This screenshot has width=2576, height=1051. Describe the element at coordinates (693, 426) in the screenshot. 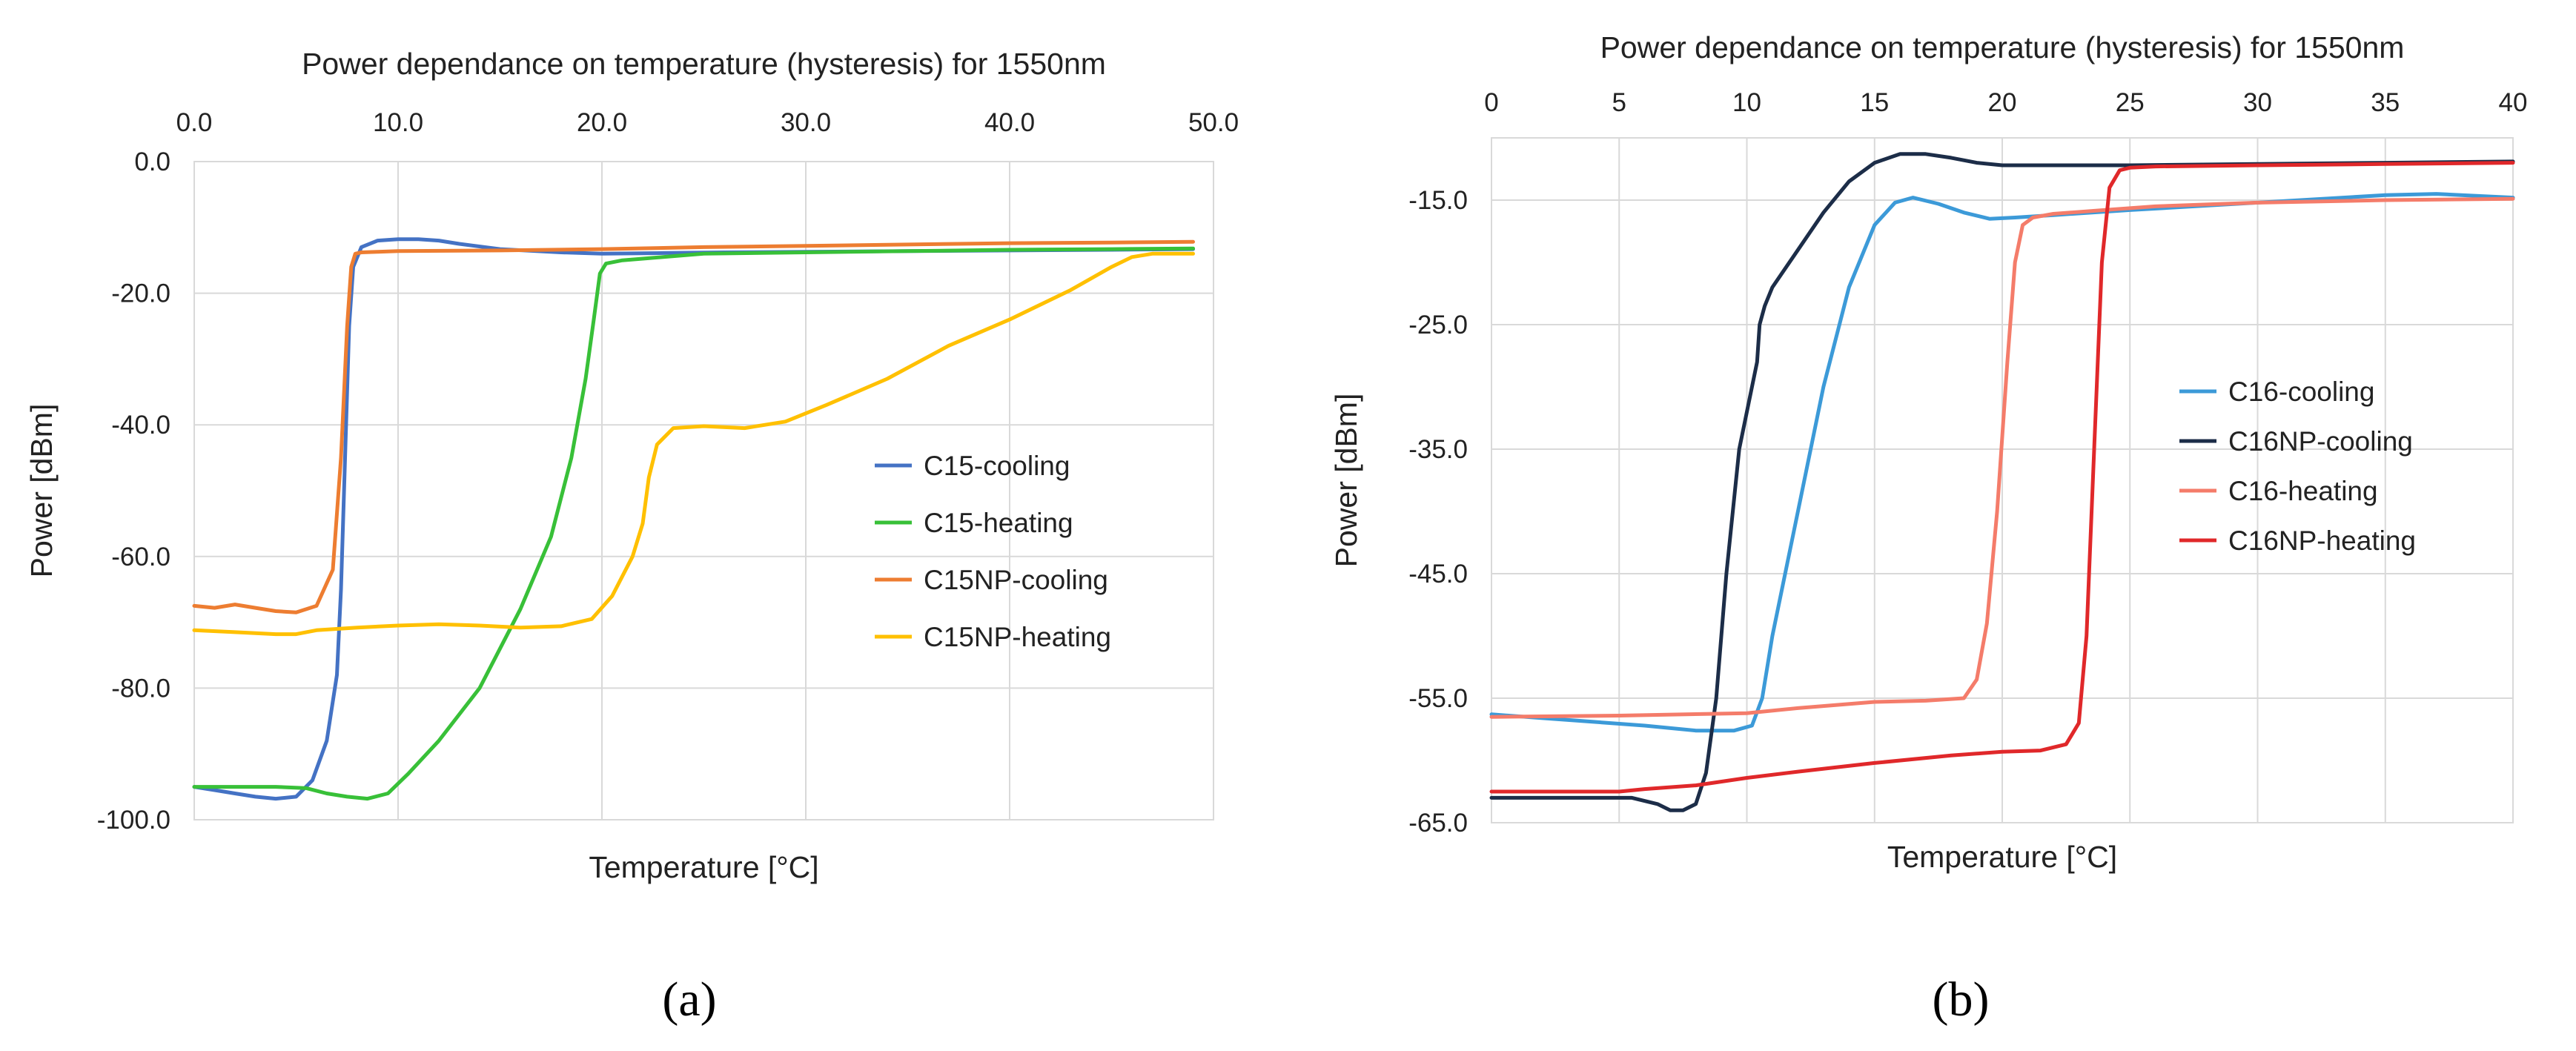

I see `series-line-c15np-cooling` at that location.